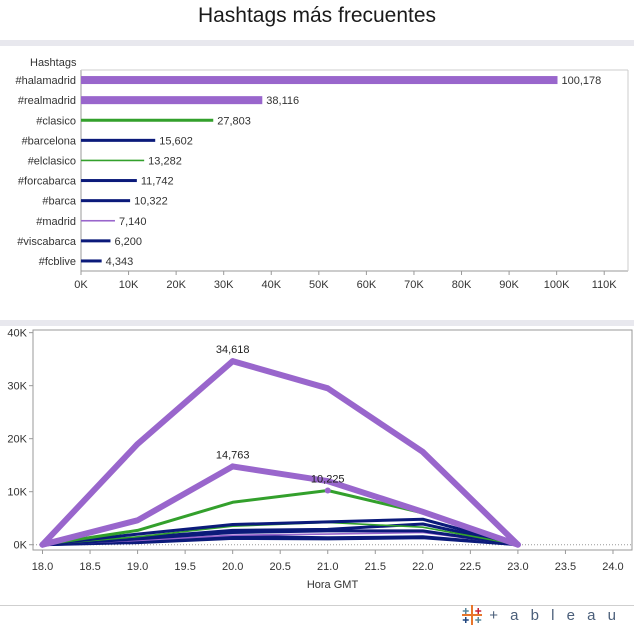  What do you see at coordinates (612, 567) in the screenshot?
I see `line-x-tick-label: 24.0` at bounding box center [612, 567].